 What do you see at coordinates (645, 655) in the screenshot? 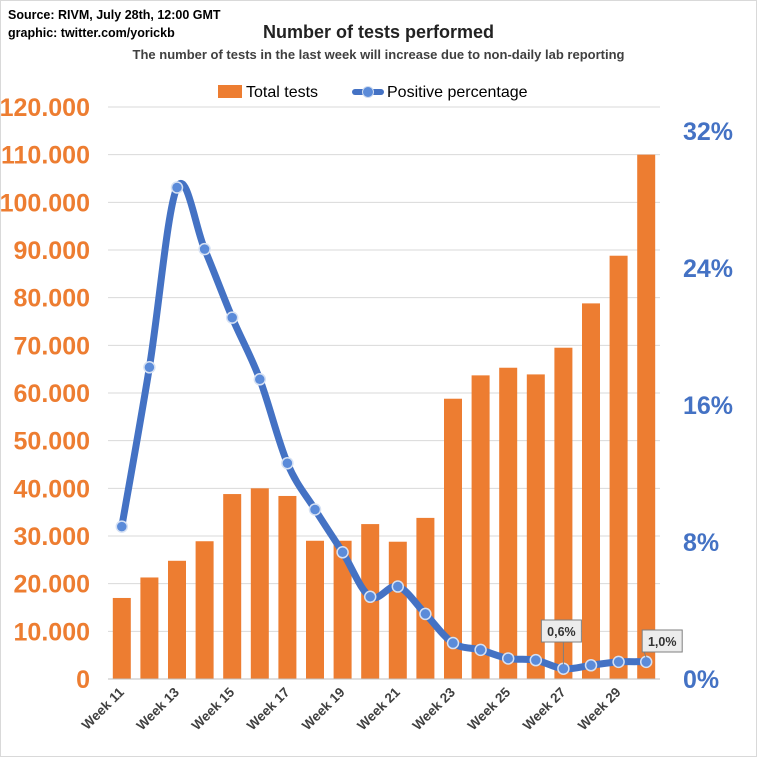
I see `annotation-leader` at bounding box center [645, 655].